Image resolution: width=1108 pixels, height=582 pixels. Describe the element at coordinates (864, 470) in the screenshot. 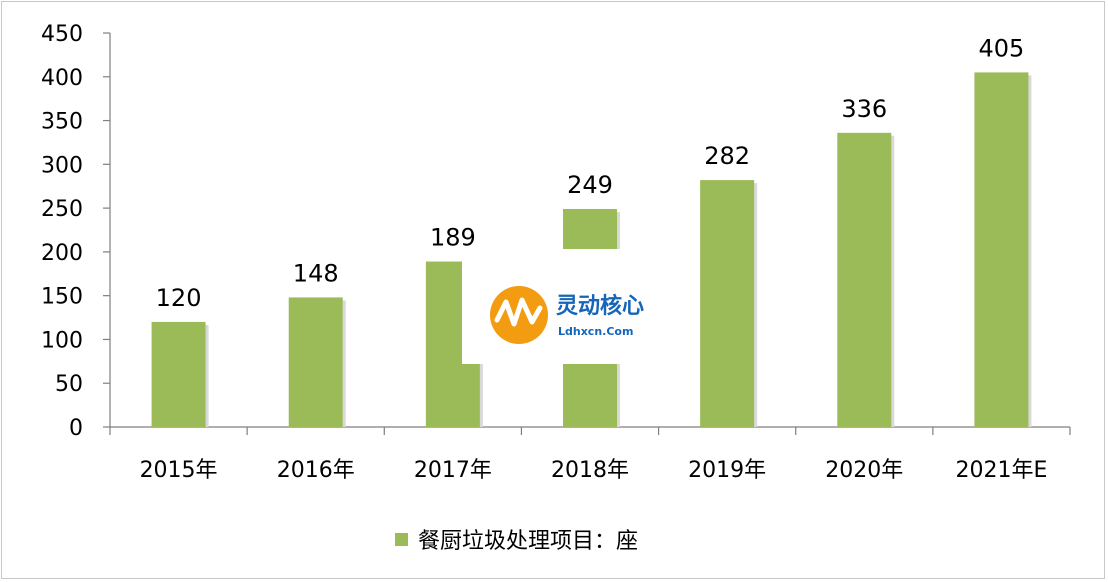

I see `x-tick-label: 2020年` at that location.